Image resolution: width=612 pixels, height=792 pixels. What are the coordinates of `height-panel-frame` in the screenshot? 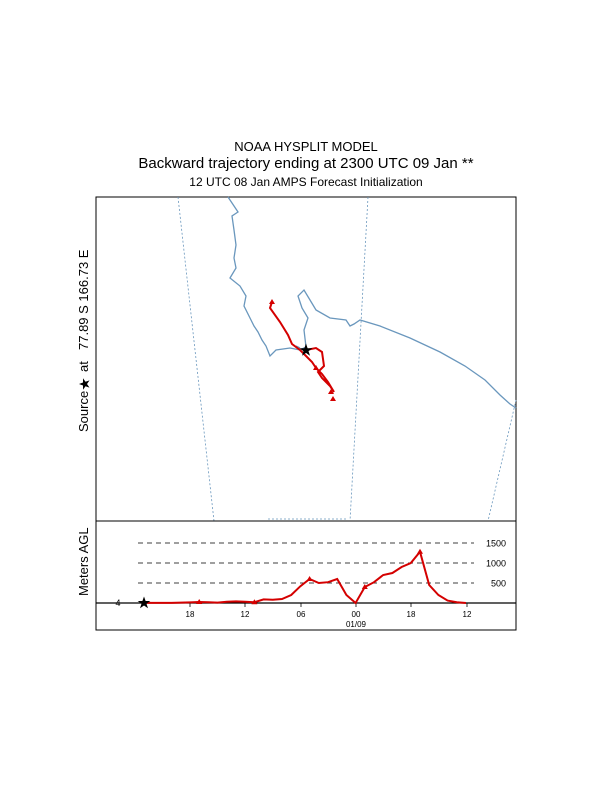 It's located at (306, 575).